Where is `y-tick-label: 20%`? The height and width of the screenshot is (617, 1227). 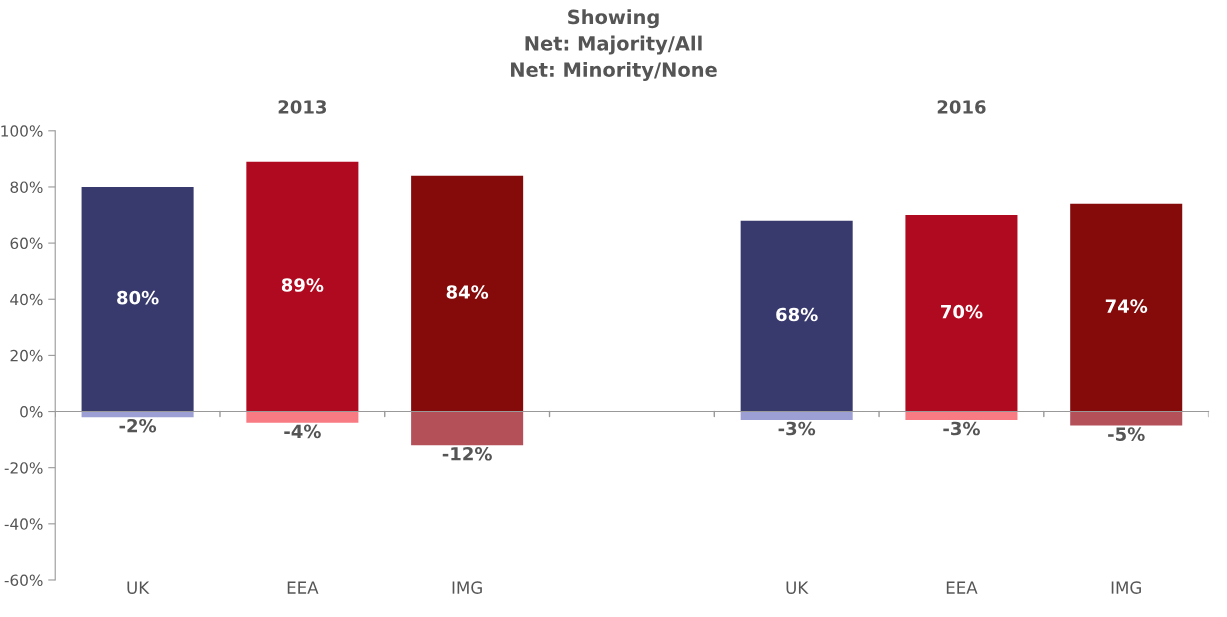 y-tick-label: 20% is located at coordinates (26, 355).